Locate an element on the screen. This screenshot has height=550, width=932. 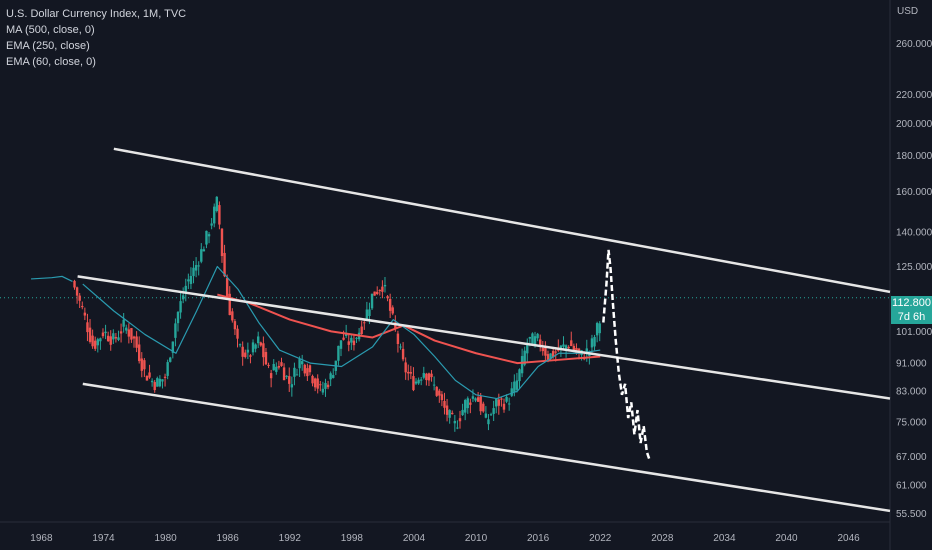
last-price-value: 112.800 is located at coordinates (911, 303).